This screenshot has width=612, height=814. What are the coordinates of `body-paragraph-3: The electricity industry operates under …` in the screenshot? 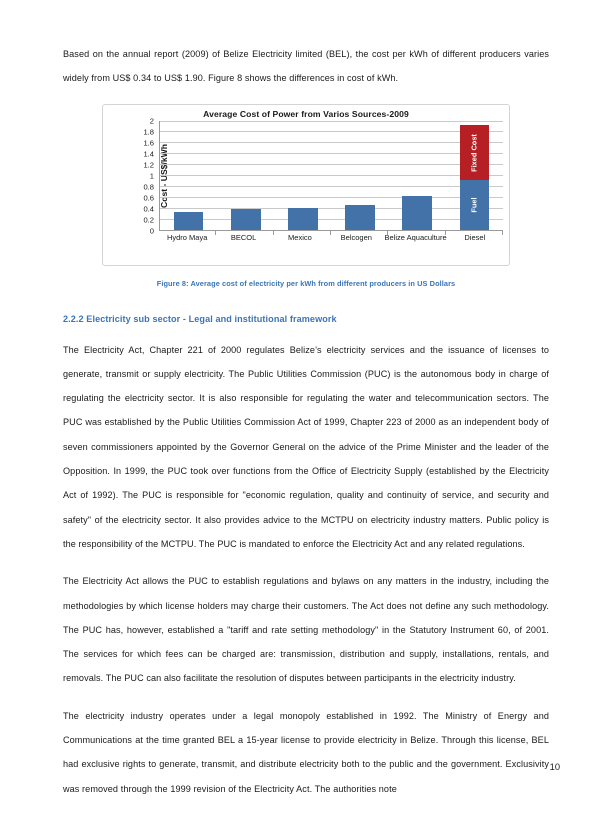 It's located at (306, 752).